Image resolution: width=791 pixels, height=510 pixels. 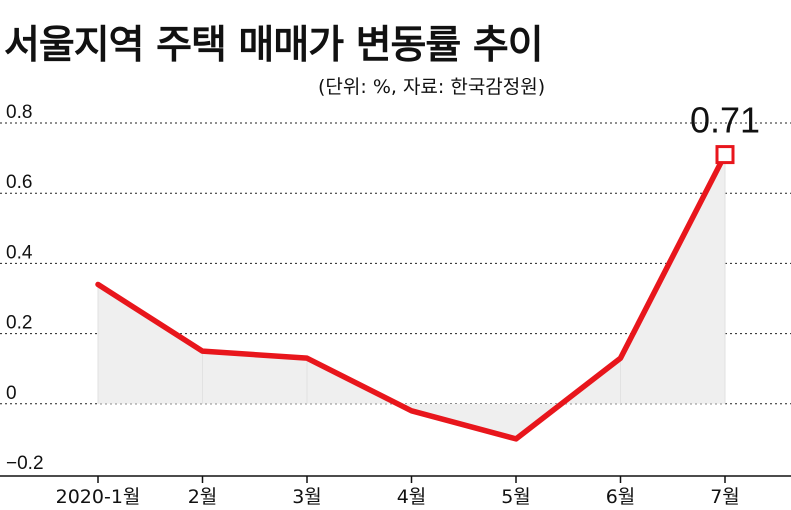 I want to click on x-axis-ticks: 2020-1월 2월 3월 4월 5월 6월 7월, so click(x=398, y=492).